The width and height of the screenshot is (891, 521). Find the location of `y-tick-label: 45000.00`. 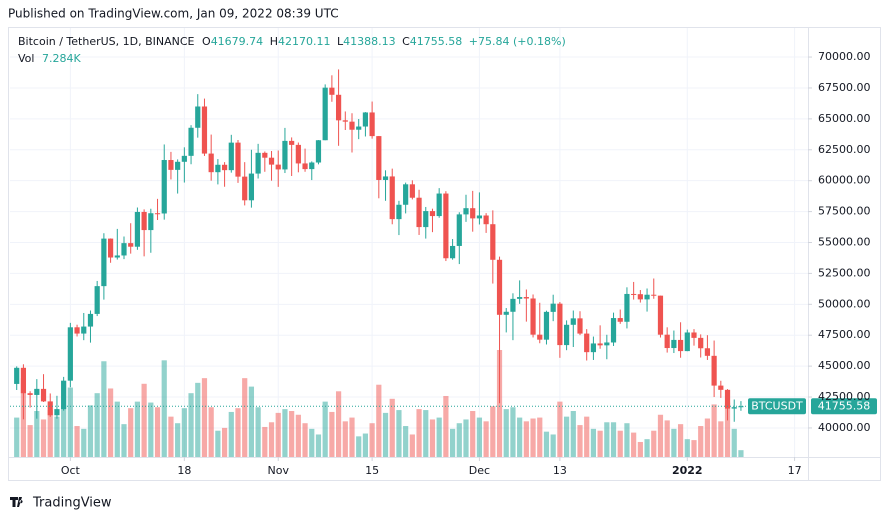

y-tick-label: 45000.00 is located at coordinates (844, 365).